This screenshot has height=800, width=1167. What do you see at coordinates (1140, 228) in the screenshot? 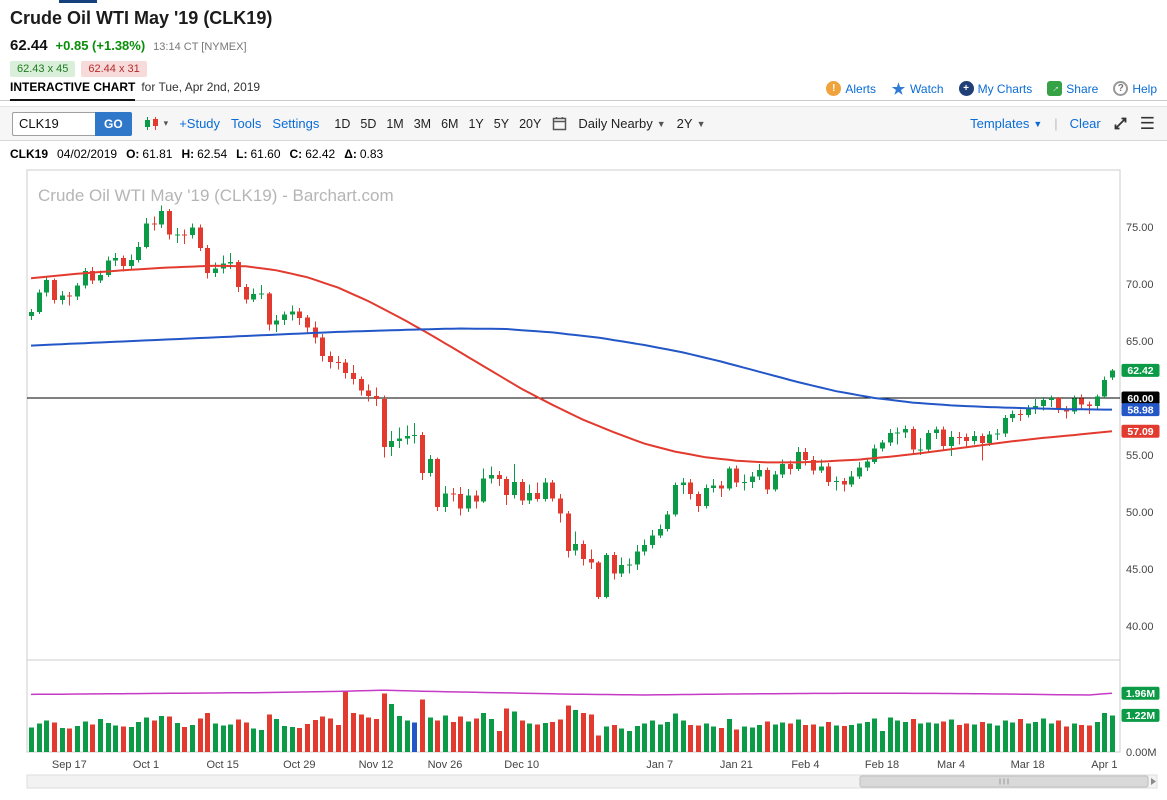
I see `svg-text: 75.00` at bounding box center [1140, 228].